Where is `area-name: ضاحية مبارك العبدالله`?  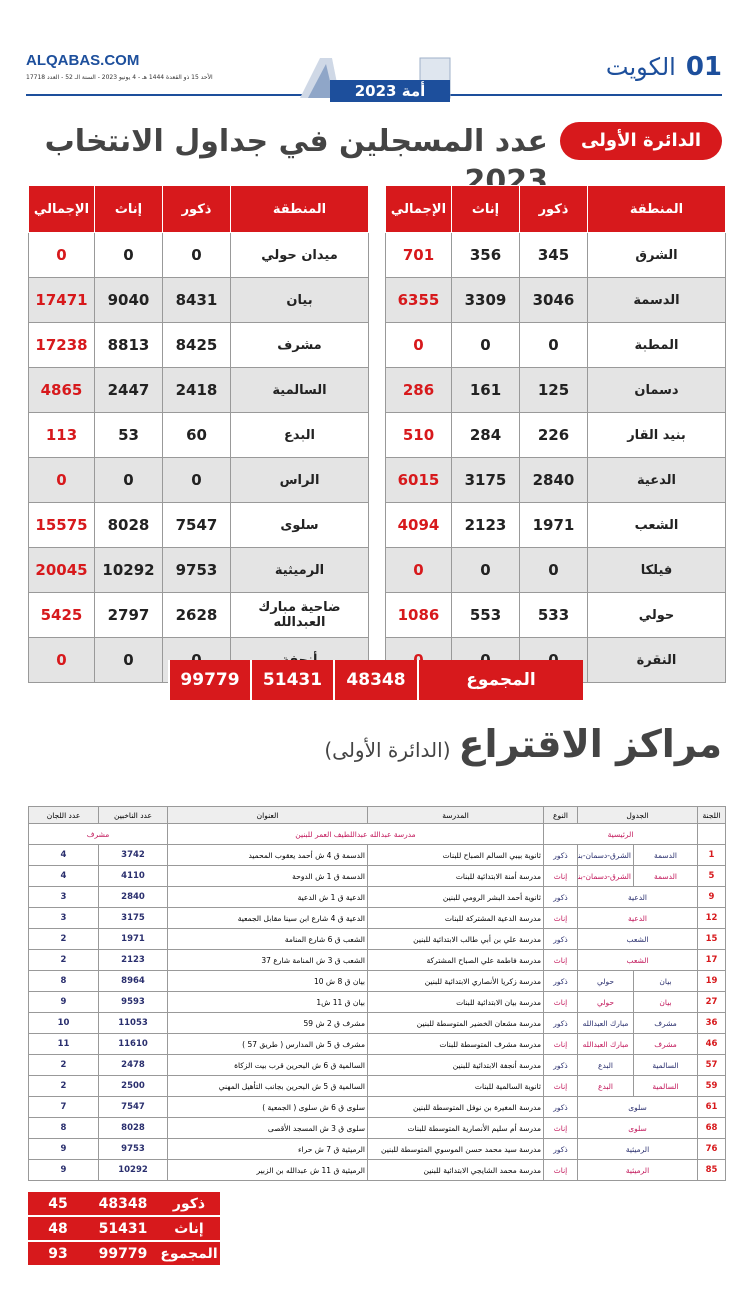 area-name: ضاحية مبارك العبدالله is located at coordinates (299, 615).